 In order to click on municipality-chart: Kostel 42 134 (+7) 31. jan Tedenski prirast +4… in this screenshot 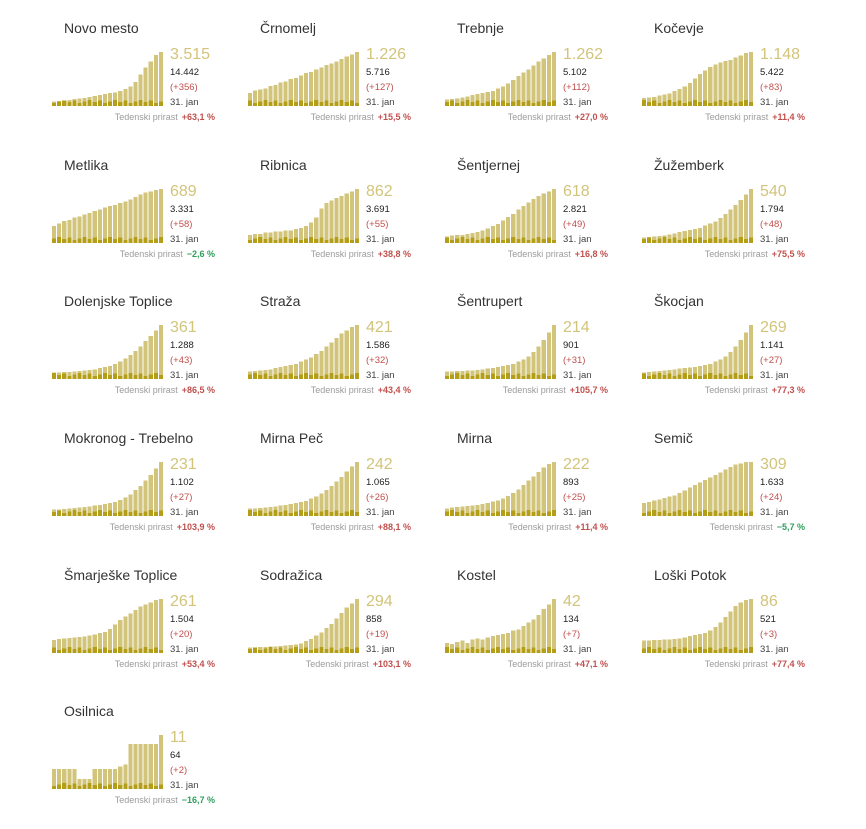, I will do `click(540, 628)`.